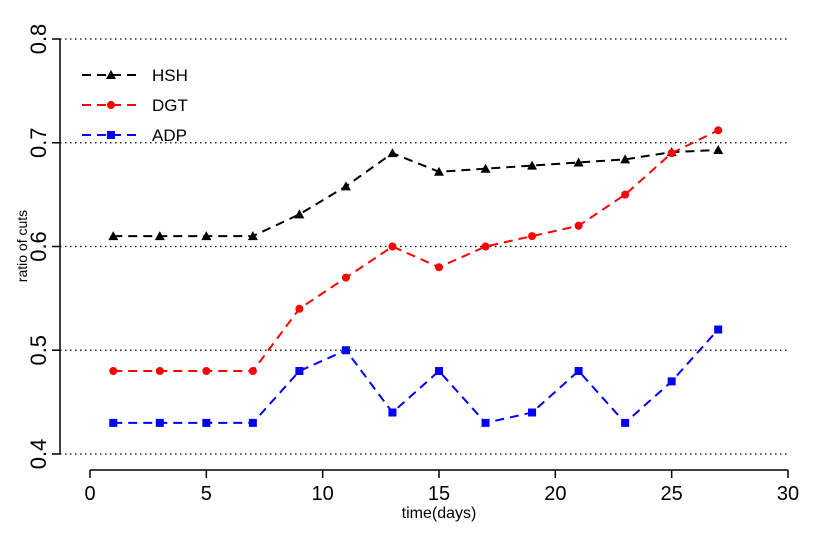  Describe the element at coordinates (672, 494) in the screenshot. I see `x-tick-label: 25` at that location.